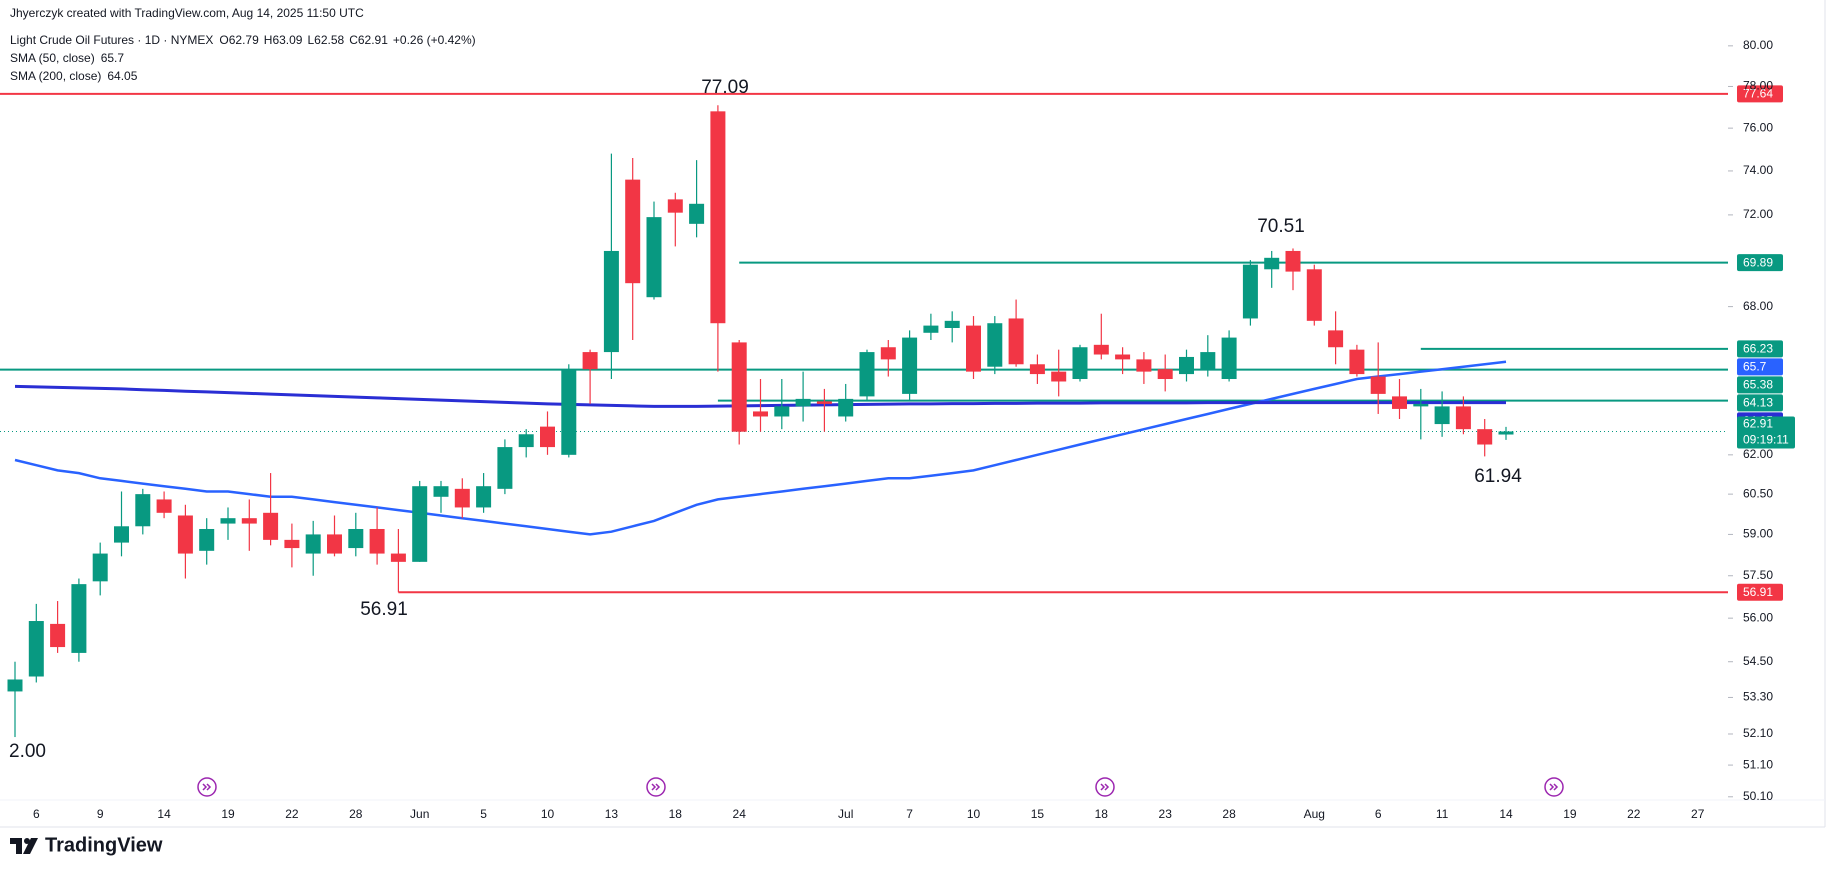 This screenshot has height=875, width=1835. What do you see at coordinates (1758, 424) in the screenshot?
I see `current-price-label: 62.91` at bounding box center [1758, 424].